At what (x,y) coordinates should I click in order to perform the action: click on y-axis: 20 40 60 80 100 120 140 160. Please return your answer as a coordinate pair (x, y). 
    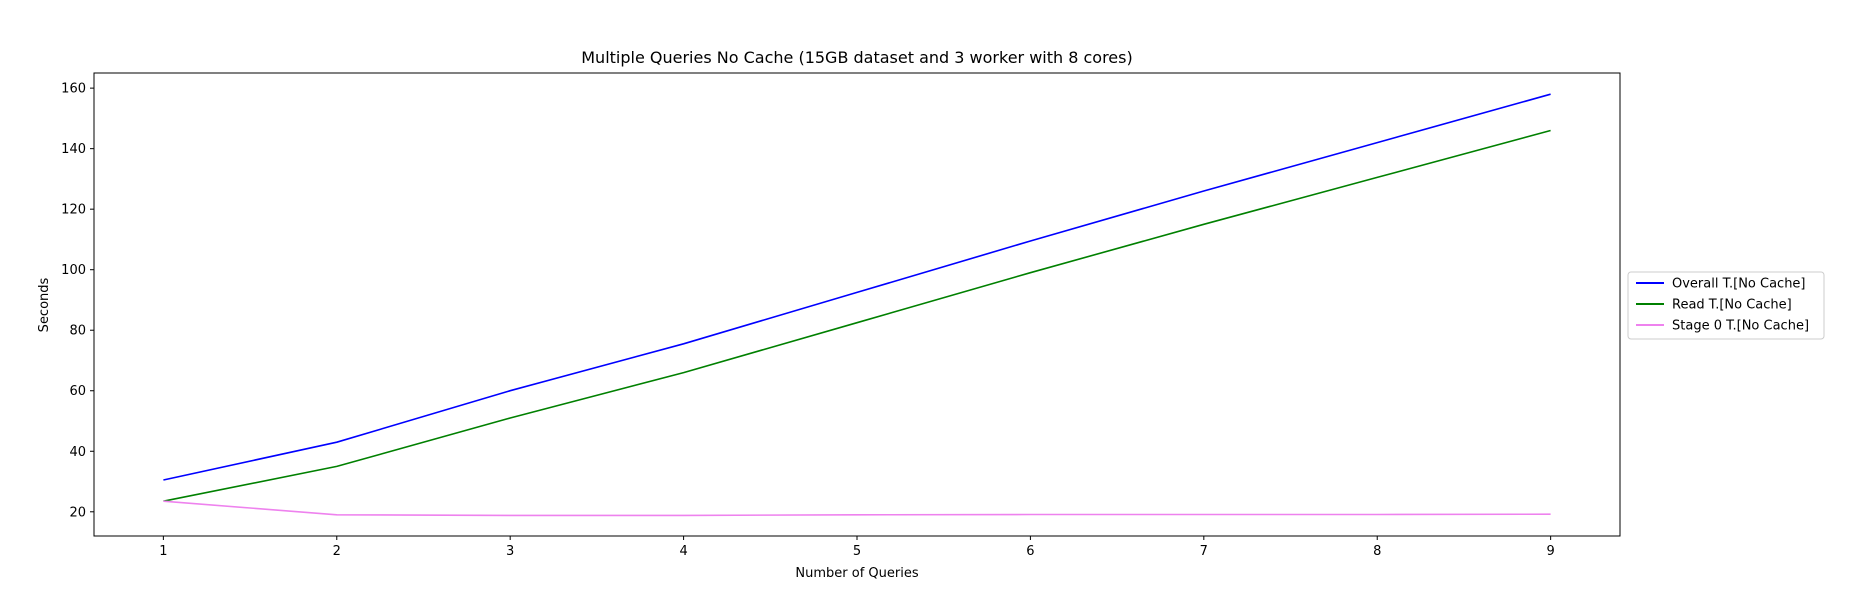
    Looking at the image, I should click on (77, 301).